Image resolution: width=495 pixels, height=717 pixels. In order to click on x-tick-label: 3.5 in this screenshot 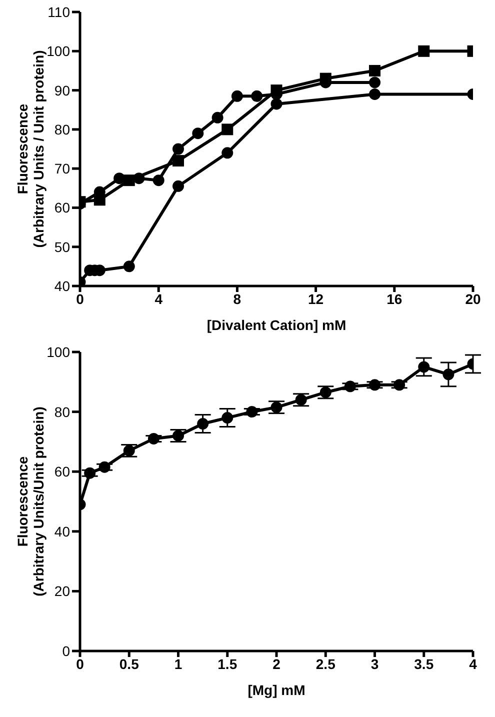, I will do `click(424, 664)`.